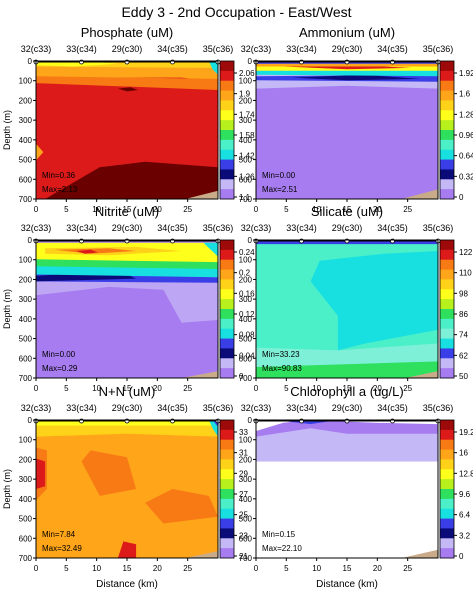 This screenshot has height=604, width=473. I want to click on y-axis-label: Depth (m), so click(7, 309).